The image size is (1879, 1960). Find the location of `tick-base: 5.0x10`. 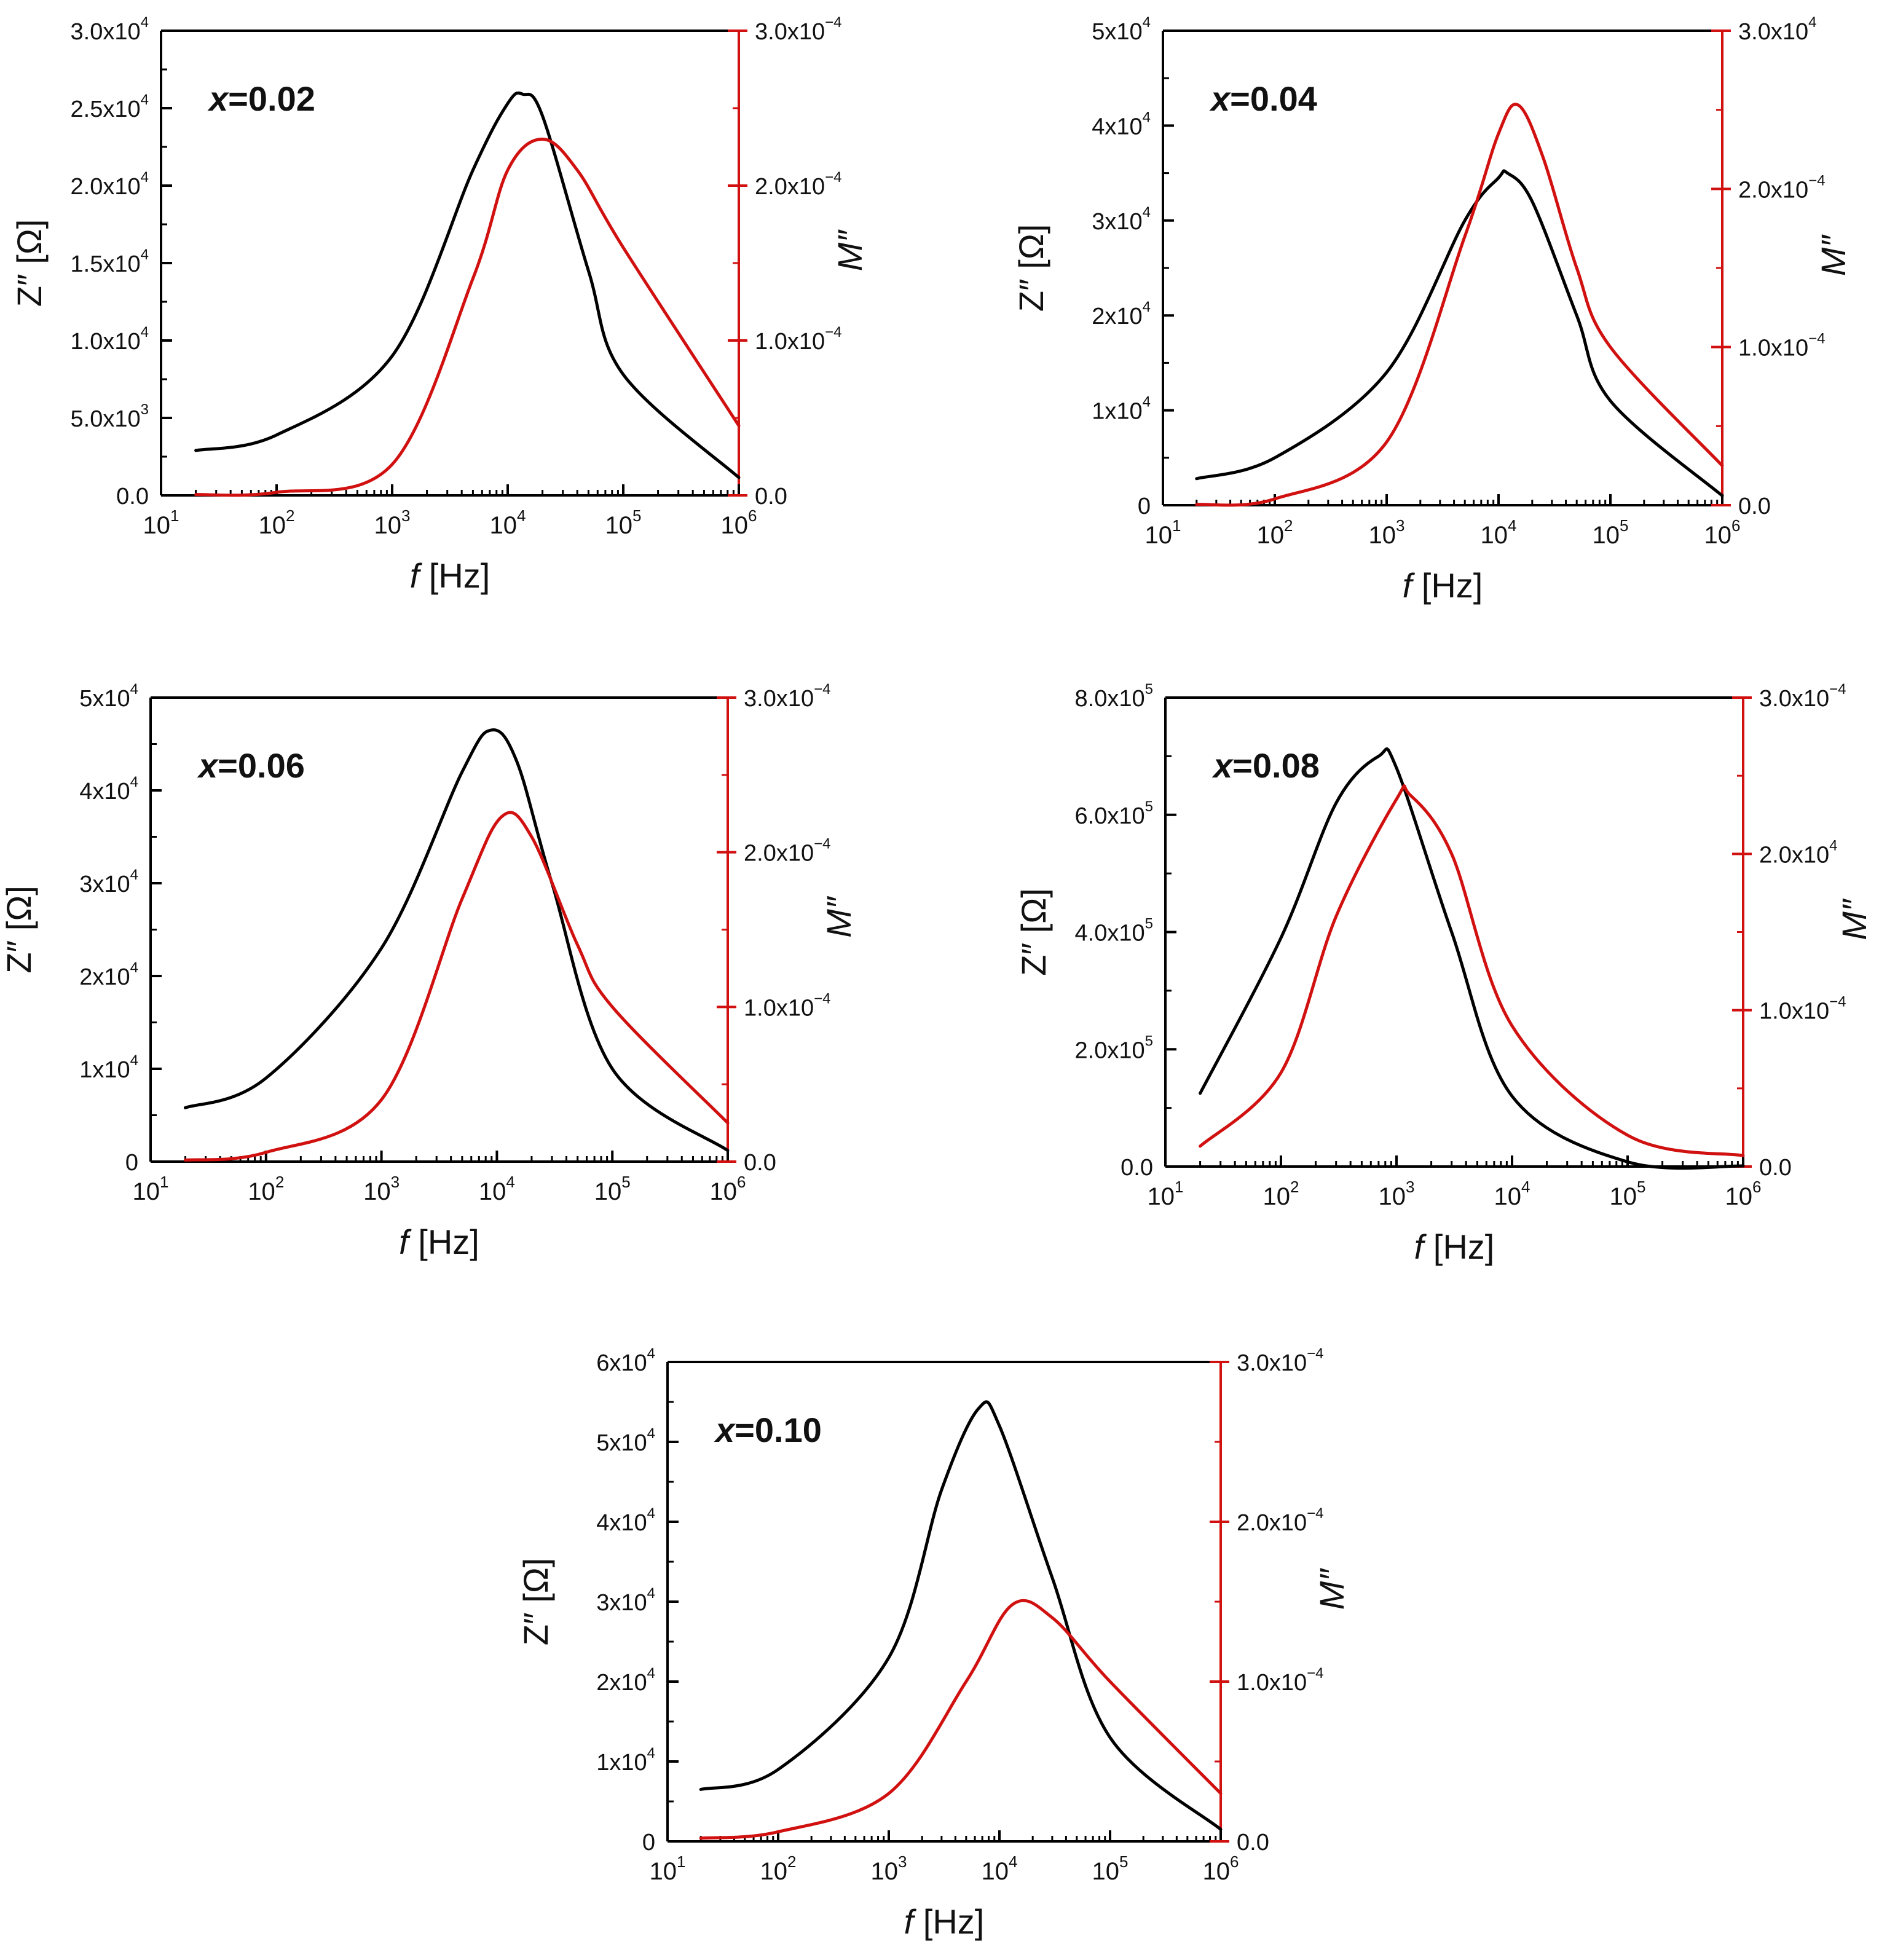

tick-base: 5.0x10 is located at coordinates (106, 419).